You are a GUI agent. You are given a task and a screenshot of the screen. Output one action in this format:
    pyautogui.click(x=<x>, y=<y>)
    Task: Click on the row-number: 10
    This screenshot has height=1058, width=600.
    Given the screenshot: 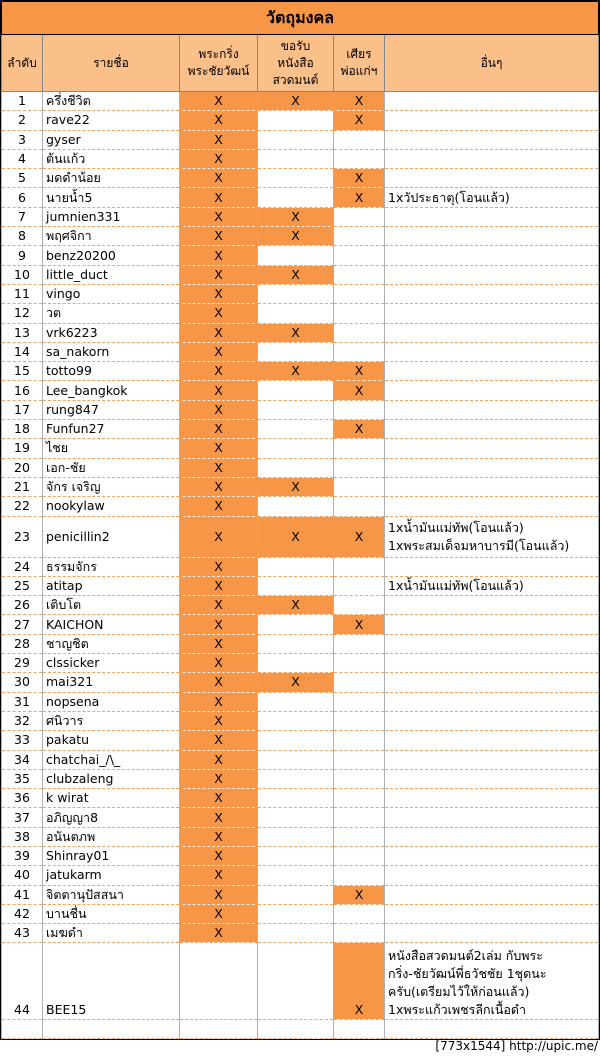 What is the action you would take?
    pyautogui.click(x=22, y=275)
    